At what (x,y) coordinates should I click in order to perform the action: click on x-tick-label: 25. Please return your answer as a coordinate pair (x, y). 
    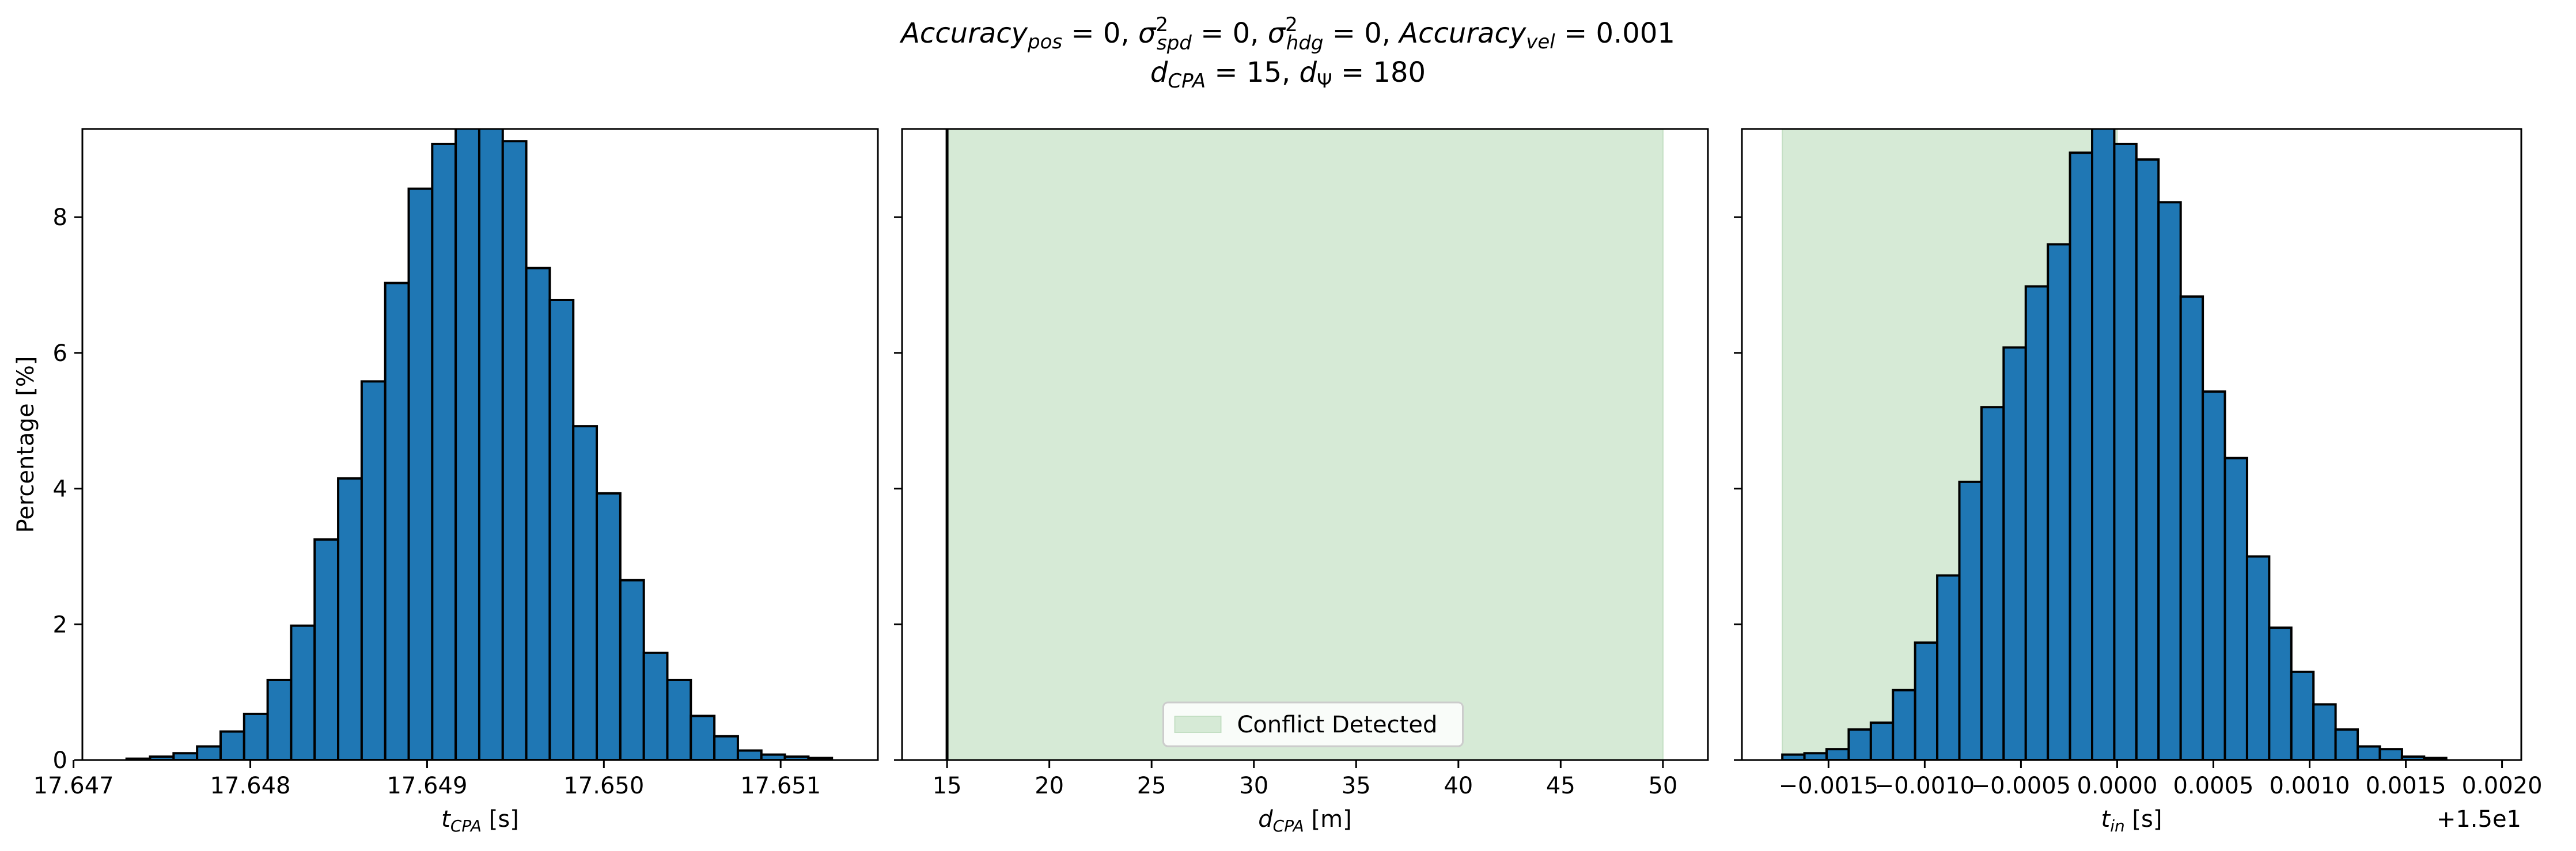
    Looking at the image, I should click on (1151, 786).